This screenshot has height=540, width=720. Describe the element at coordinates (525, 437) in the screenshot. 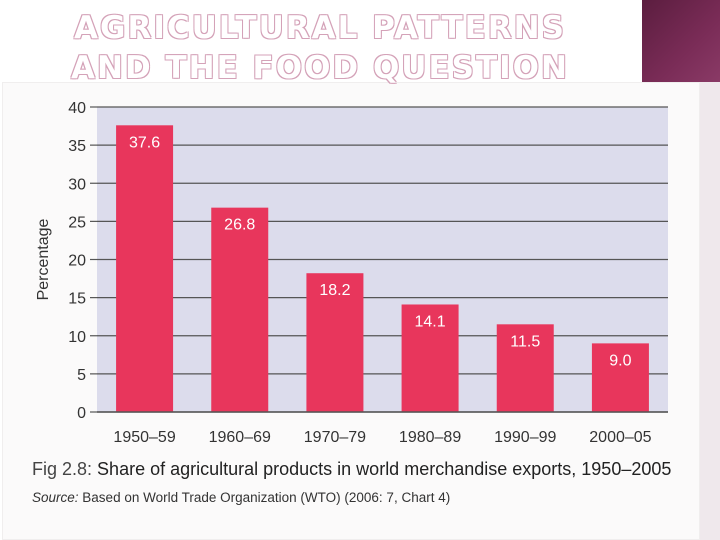

I see `x-tick-label: 1990–99` at that location.